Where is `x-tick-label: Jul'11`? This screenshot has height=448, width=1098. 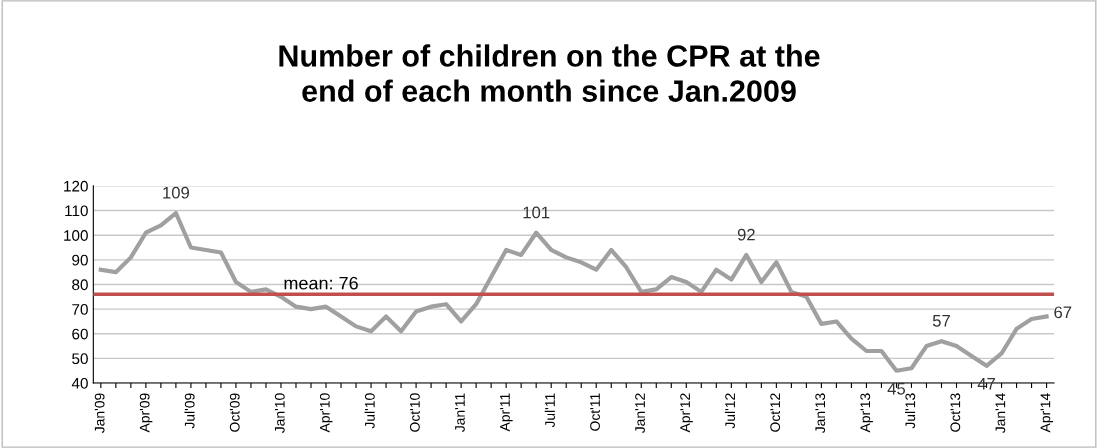 x-tick-label: Jul'11 is located at coordinates (549, 410).